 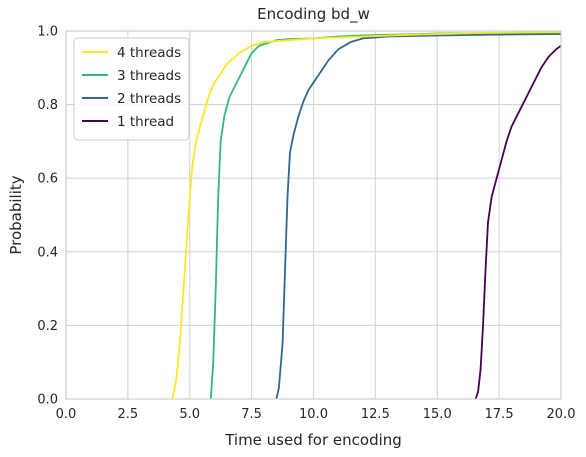 What do you see at coordinates (16, 214) in the screenshot?
I see `y-axis-label: Probability` at bounding box center [16, 214].